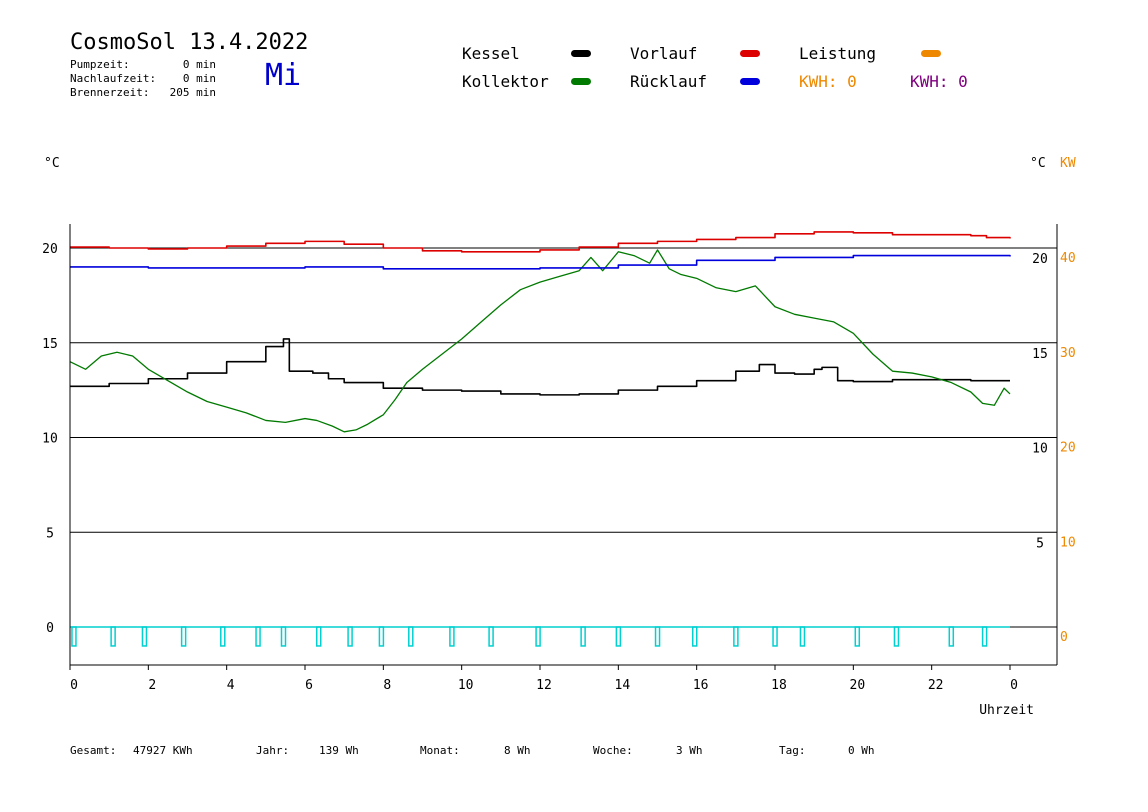 Image resolution: width=1148 pixels, height=812 pixels. I want to click on x-tick-label: 4, so click(231, 685).